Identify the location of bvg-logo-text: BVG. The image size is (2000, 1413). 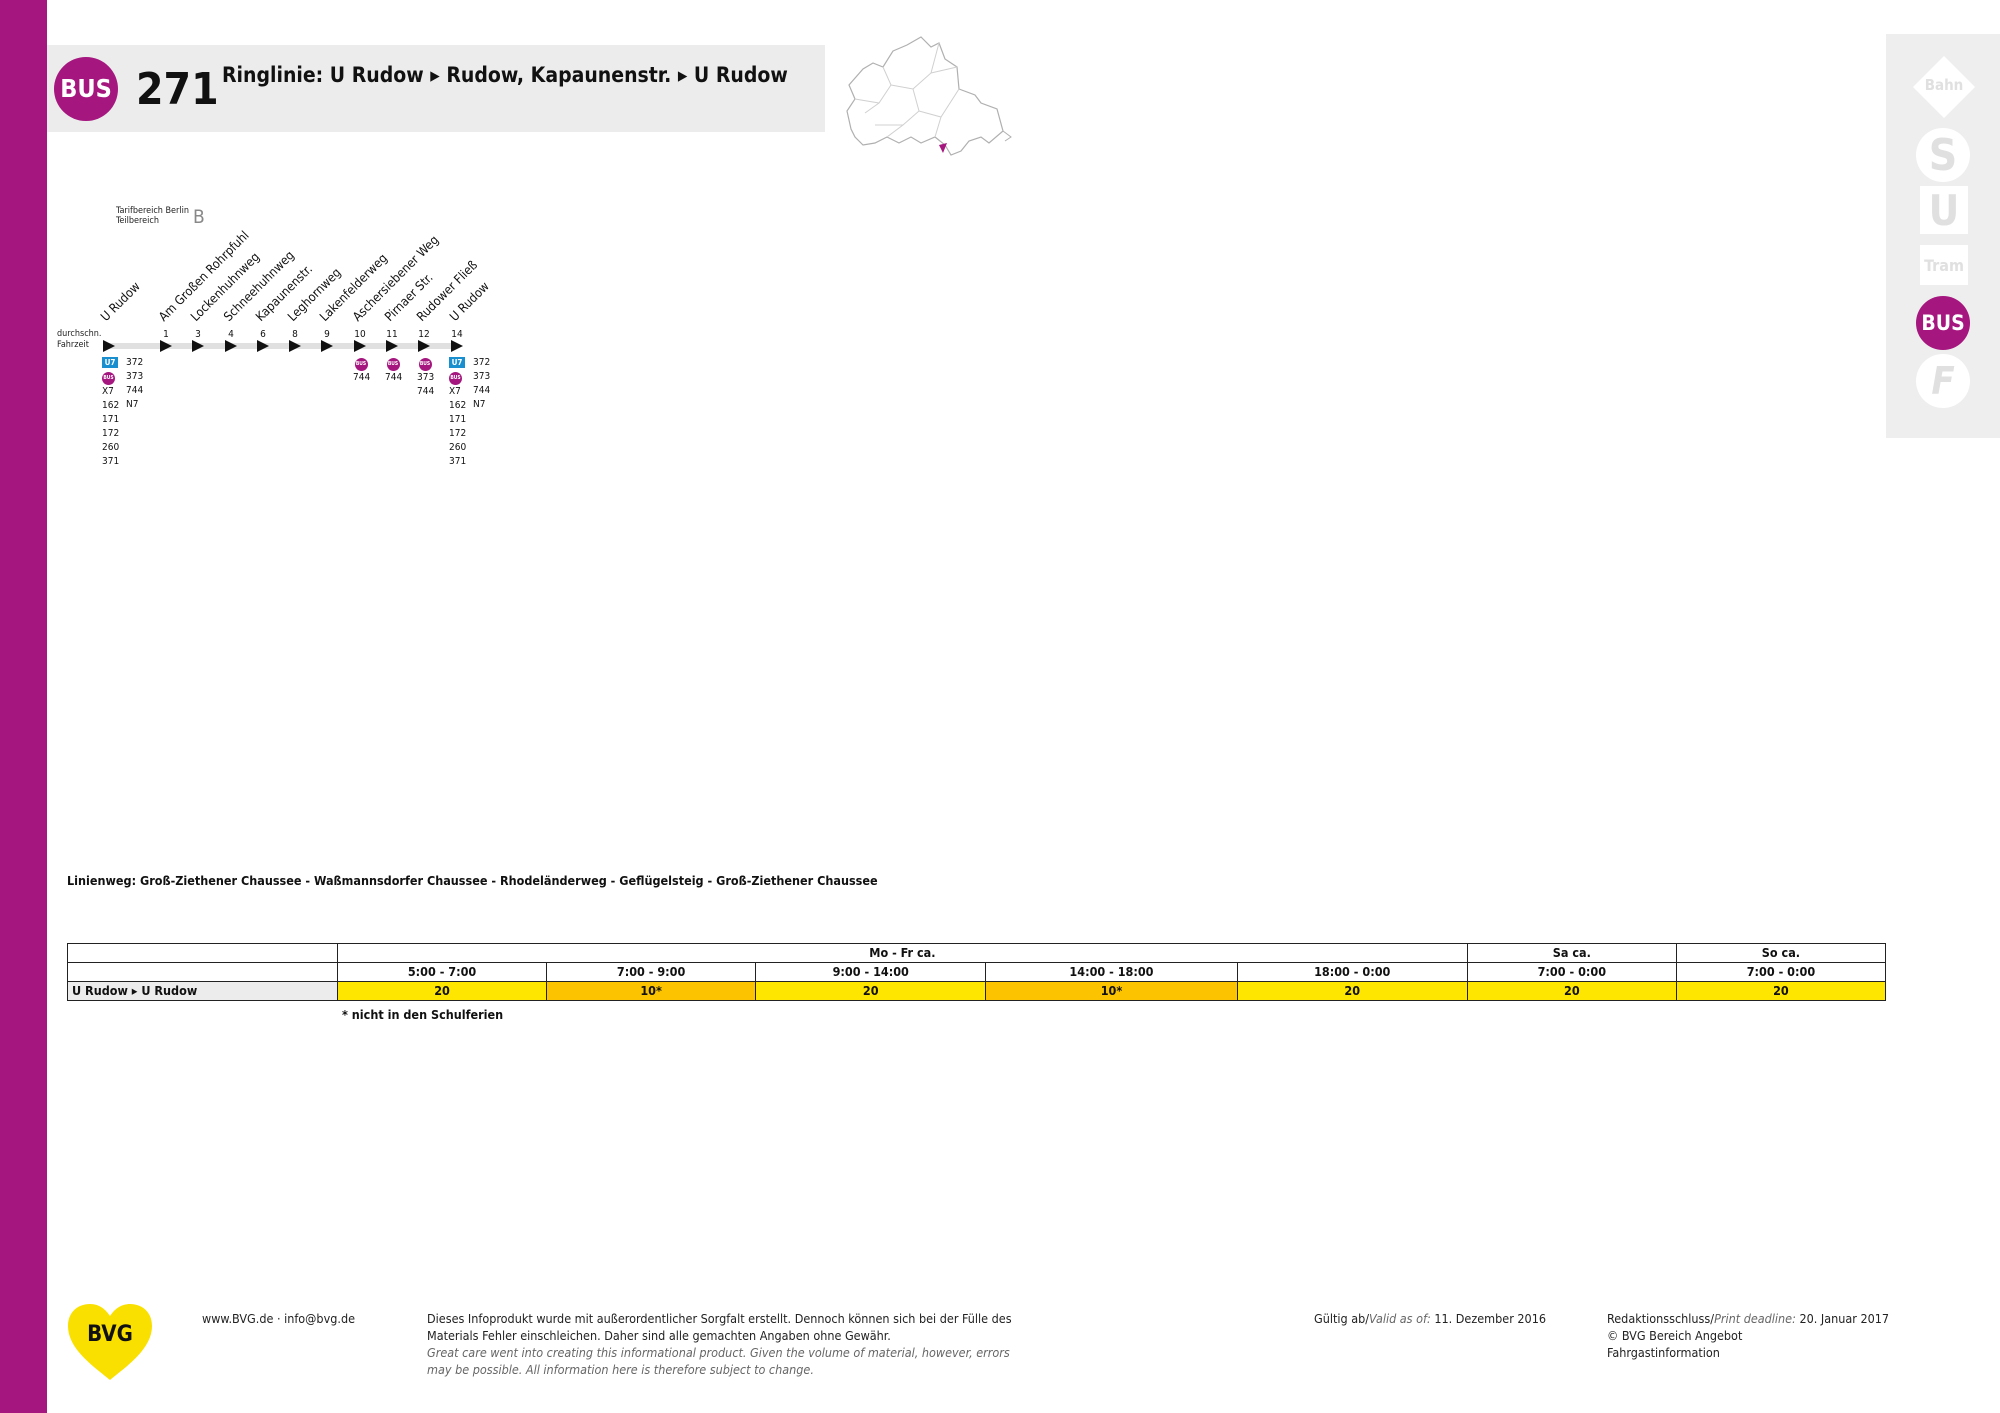
(110, 1334).